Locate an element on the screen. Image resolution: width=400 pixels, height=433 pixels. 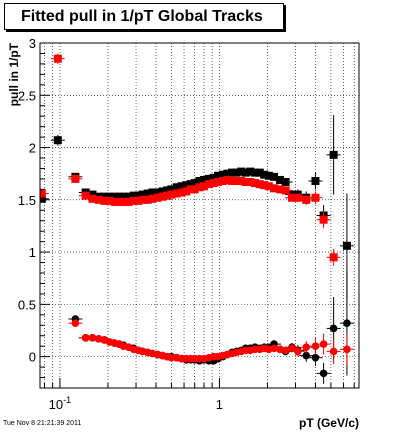
x-tick-label: 1 is located at coordinates (219, 404).